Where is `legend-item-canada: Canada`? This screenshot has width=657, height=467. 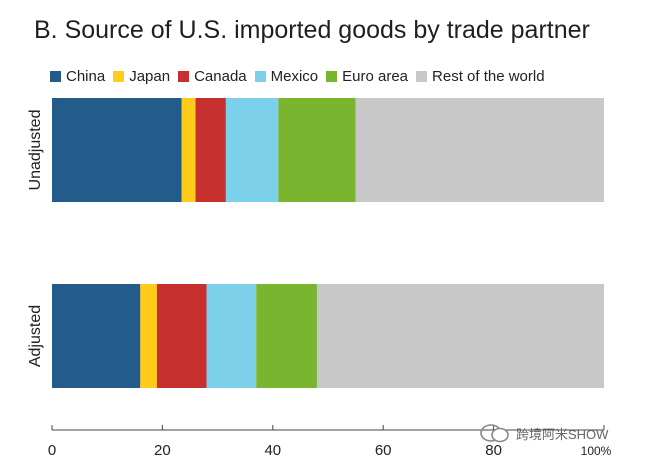 legend-item-canada: Canada is located at coordinates (212, 76).